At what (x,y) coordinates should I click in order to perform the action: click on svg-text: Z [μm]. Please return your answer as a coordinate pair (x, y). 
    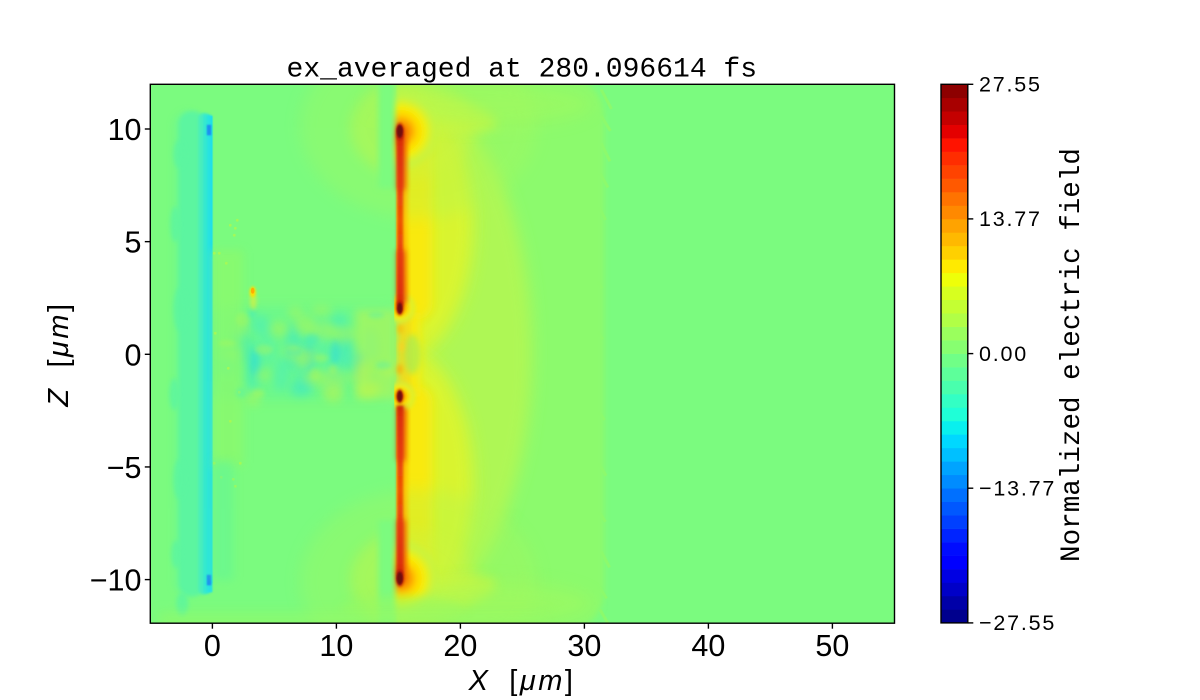
    Looking at the image, I should click on (59, 354).